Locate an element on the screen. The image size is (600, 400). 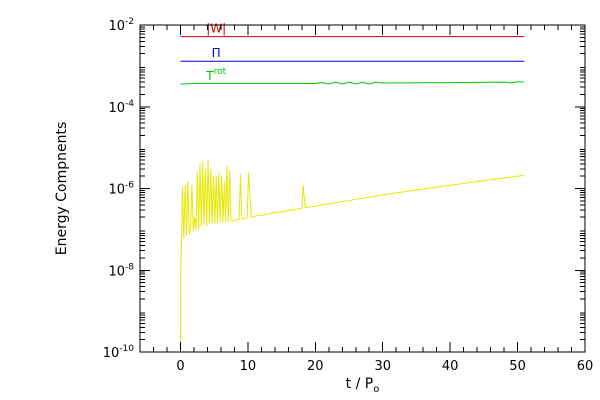
series-line-t-rot is located at coordinates (352, 83).